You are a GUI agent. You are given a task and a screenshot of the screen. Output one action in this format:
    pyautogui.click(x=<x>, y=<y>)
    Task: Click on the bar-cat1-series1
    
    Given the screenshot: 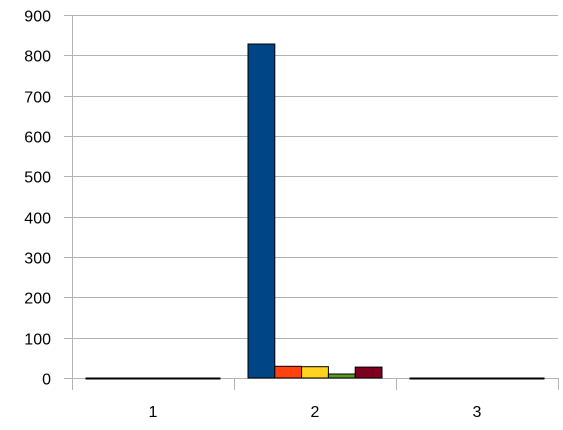 What is the action you would take?
    pyautogui.click(x=99, y=378)
    